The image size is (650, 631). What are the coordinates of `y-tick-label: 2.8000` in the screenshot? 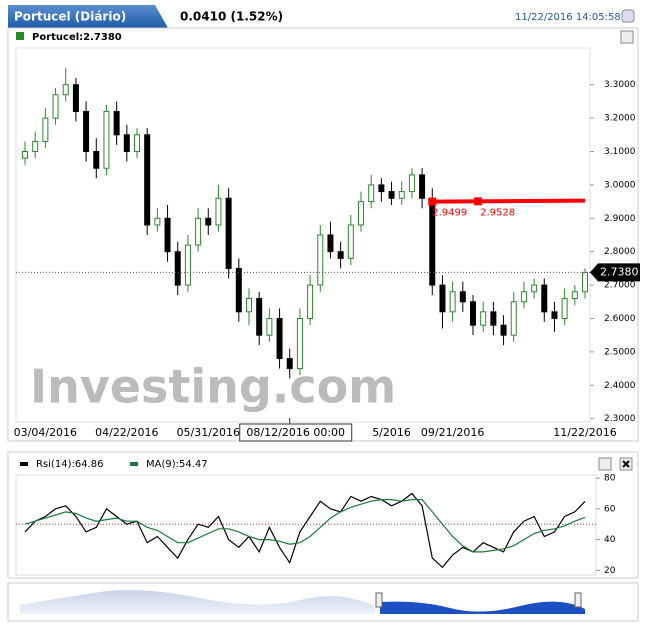 It's located at (620, 252).